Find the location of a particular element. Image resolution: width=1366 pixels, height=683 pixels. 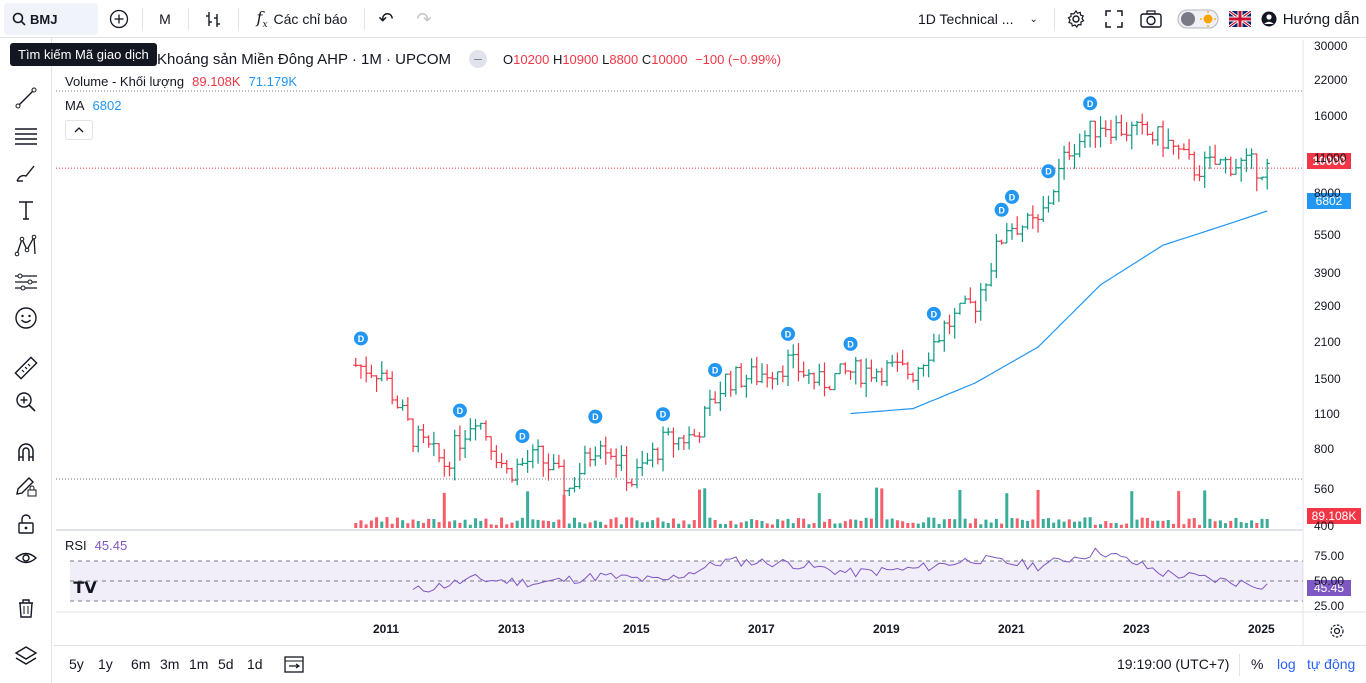

redo-icon: ↷ is located at coordinates (424, 18).